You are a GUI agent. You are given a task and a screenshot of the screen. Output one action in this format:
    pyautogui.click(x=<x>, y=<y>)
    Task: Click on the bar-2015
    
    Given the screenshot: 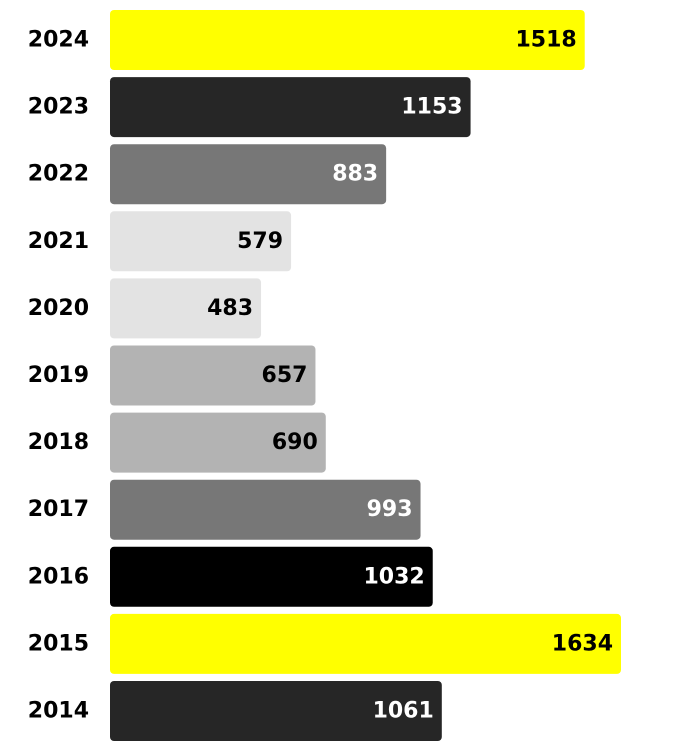 What is the action you would take?
    pyautogui.click(x=365, y=643)
    